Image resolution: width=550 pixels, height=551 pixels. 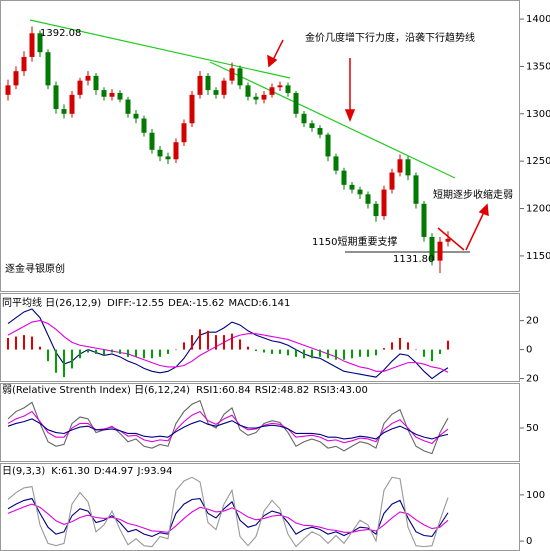 What do you see at coordinates (354, 241) in the screenshot?
I see `annotation: 1150短期重要支撑` at bounding box center [354, 241].